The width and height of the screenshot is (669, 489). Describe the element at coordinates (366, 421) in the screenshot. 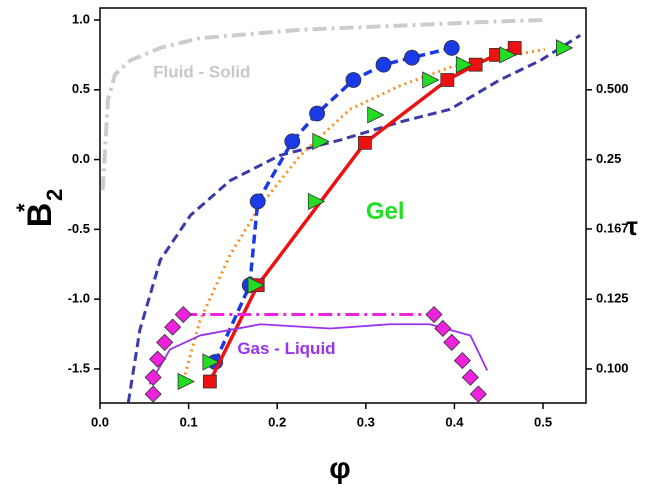

I see `x-tick-label: 0.3` at that location.